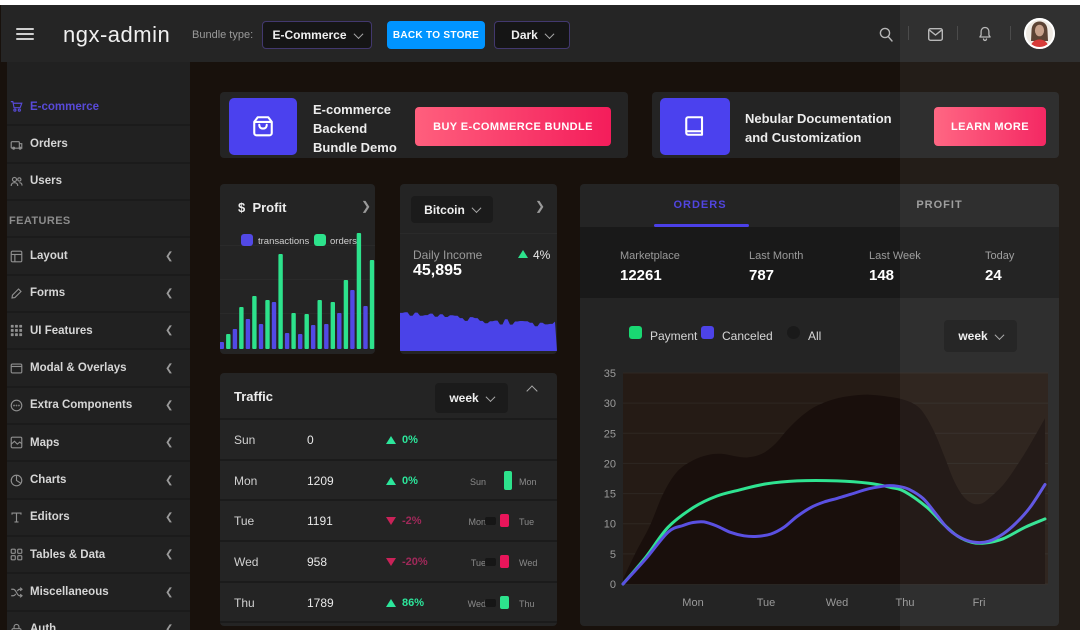 This screenshot has height=637, width=1085. I want to click on svg-text: 5, so click(613, 555).